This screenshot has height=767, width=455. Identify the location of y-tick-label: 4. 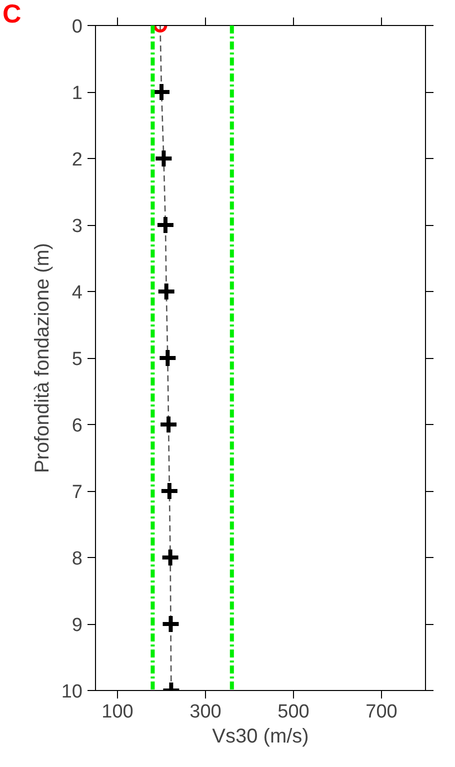
(77, 293).